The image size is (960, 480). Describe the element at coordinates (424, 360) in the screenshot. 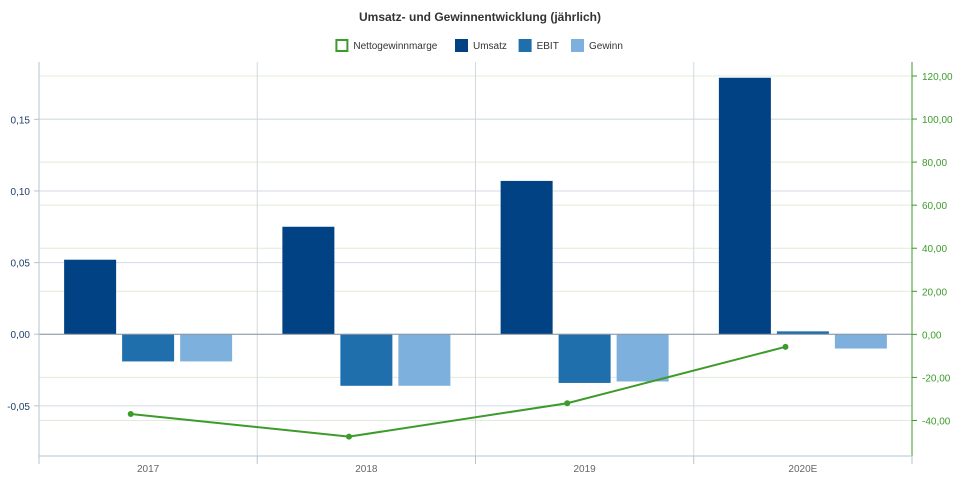

I see `bar-gewinn-2018` at that location.